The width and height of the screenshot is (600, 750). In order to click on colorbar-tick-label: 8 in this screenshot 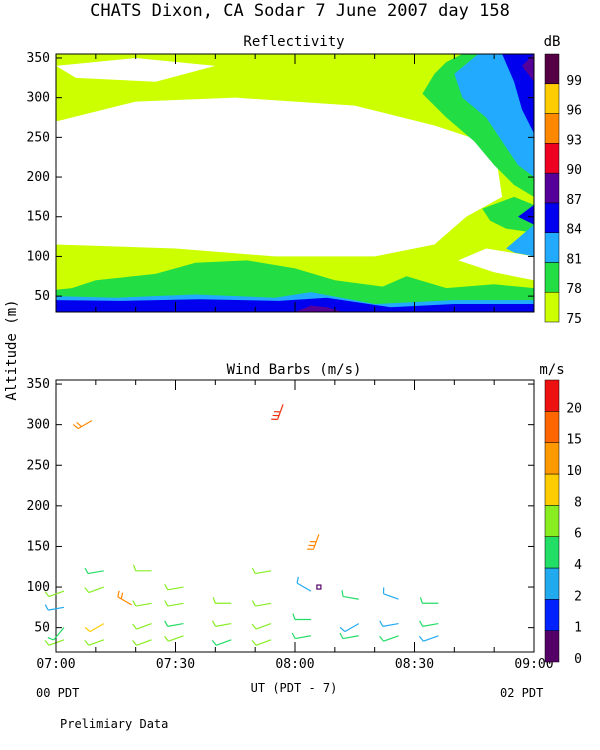, I will do `click(578, 502)`.